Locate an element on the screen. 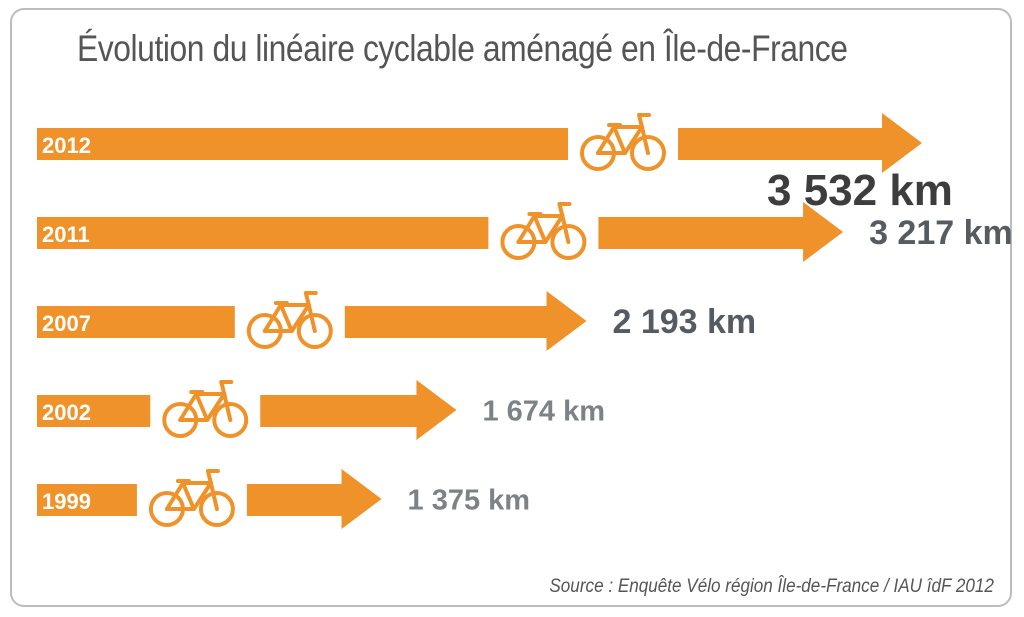 Image resolution: width=1024 pixels, height=617 pixels. year-label: 2002 is located at coordinates (66, 412).